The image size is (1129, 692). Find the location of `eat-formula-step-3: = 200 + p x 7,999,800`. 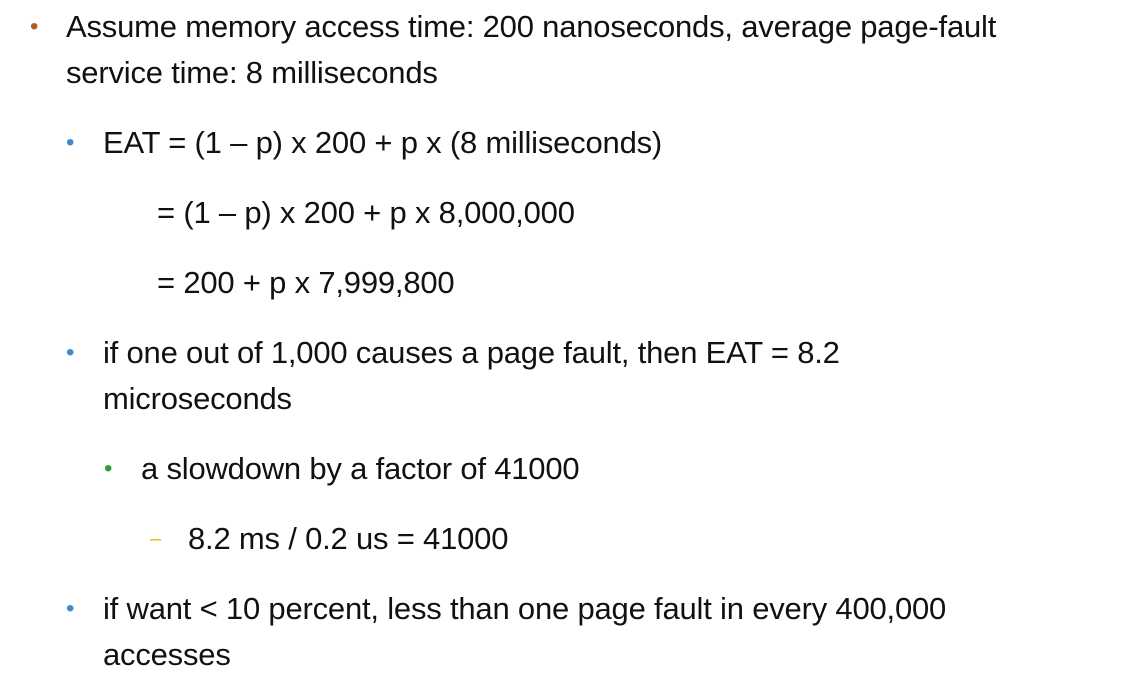

eat-formula-step-3: = 200 + p x 7,999,800 is located at coordinates (306, 282).